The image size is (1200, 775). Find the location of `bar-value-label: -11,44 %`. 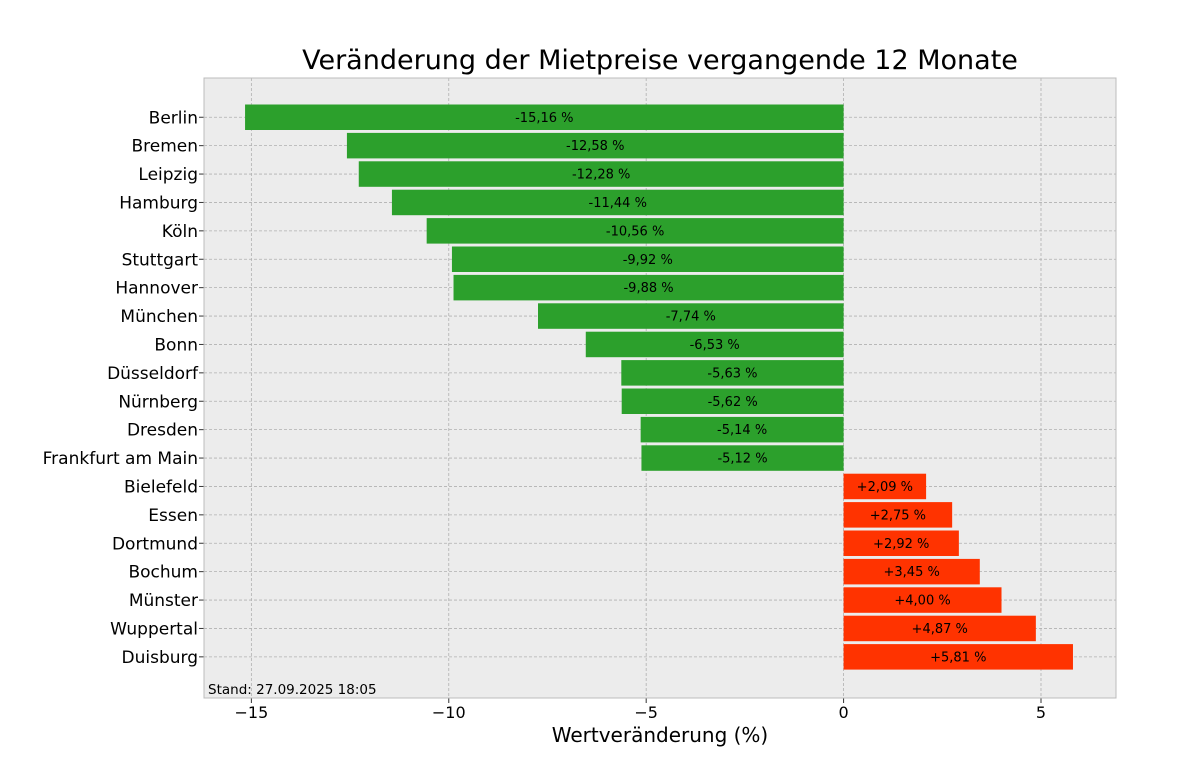

bar-value-label: -11,44 % is located at coordinates (618, 203).